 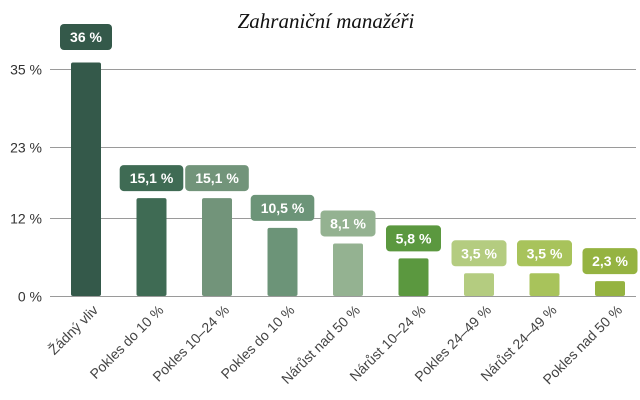 What do you see at coordinates (26, 219) in the screenshot?
I see `y-tick-label: 12 %` at bounding box center [26, 219].